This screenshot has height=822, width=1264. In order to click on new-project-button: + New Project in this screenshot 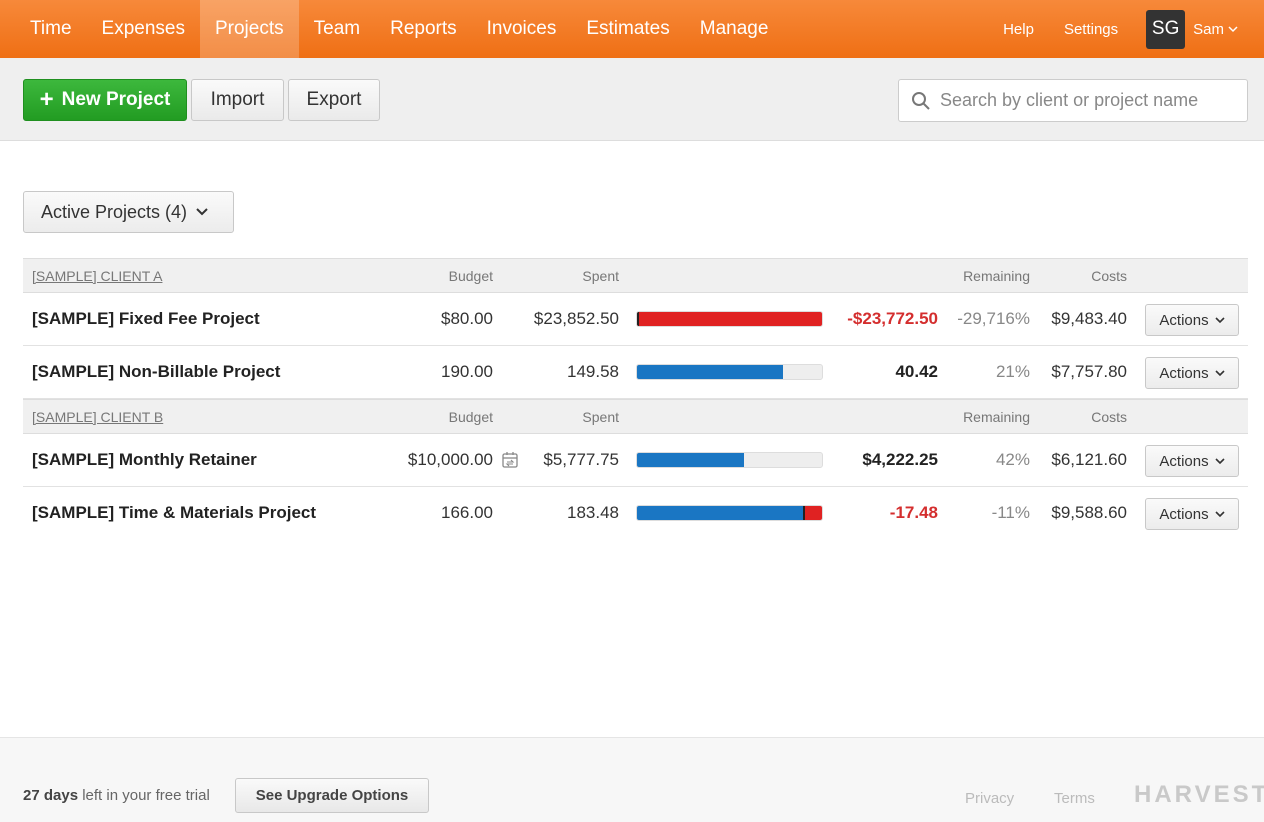, I will do `click(105, 100)`.